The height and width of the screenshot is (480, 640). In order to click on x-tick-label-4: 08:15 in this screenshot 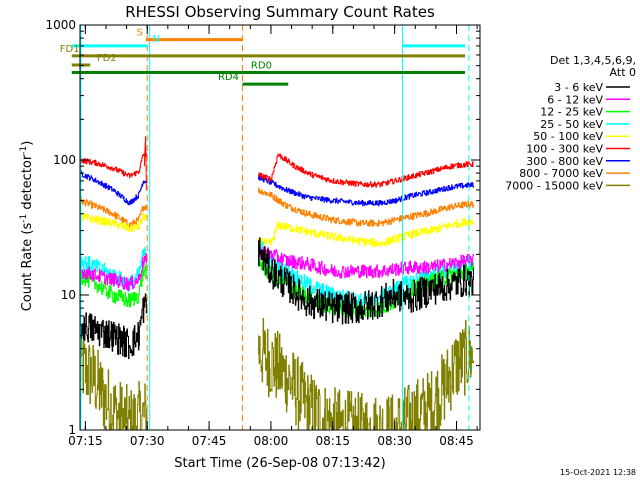, I will do `click(332, 441)`.